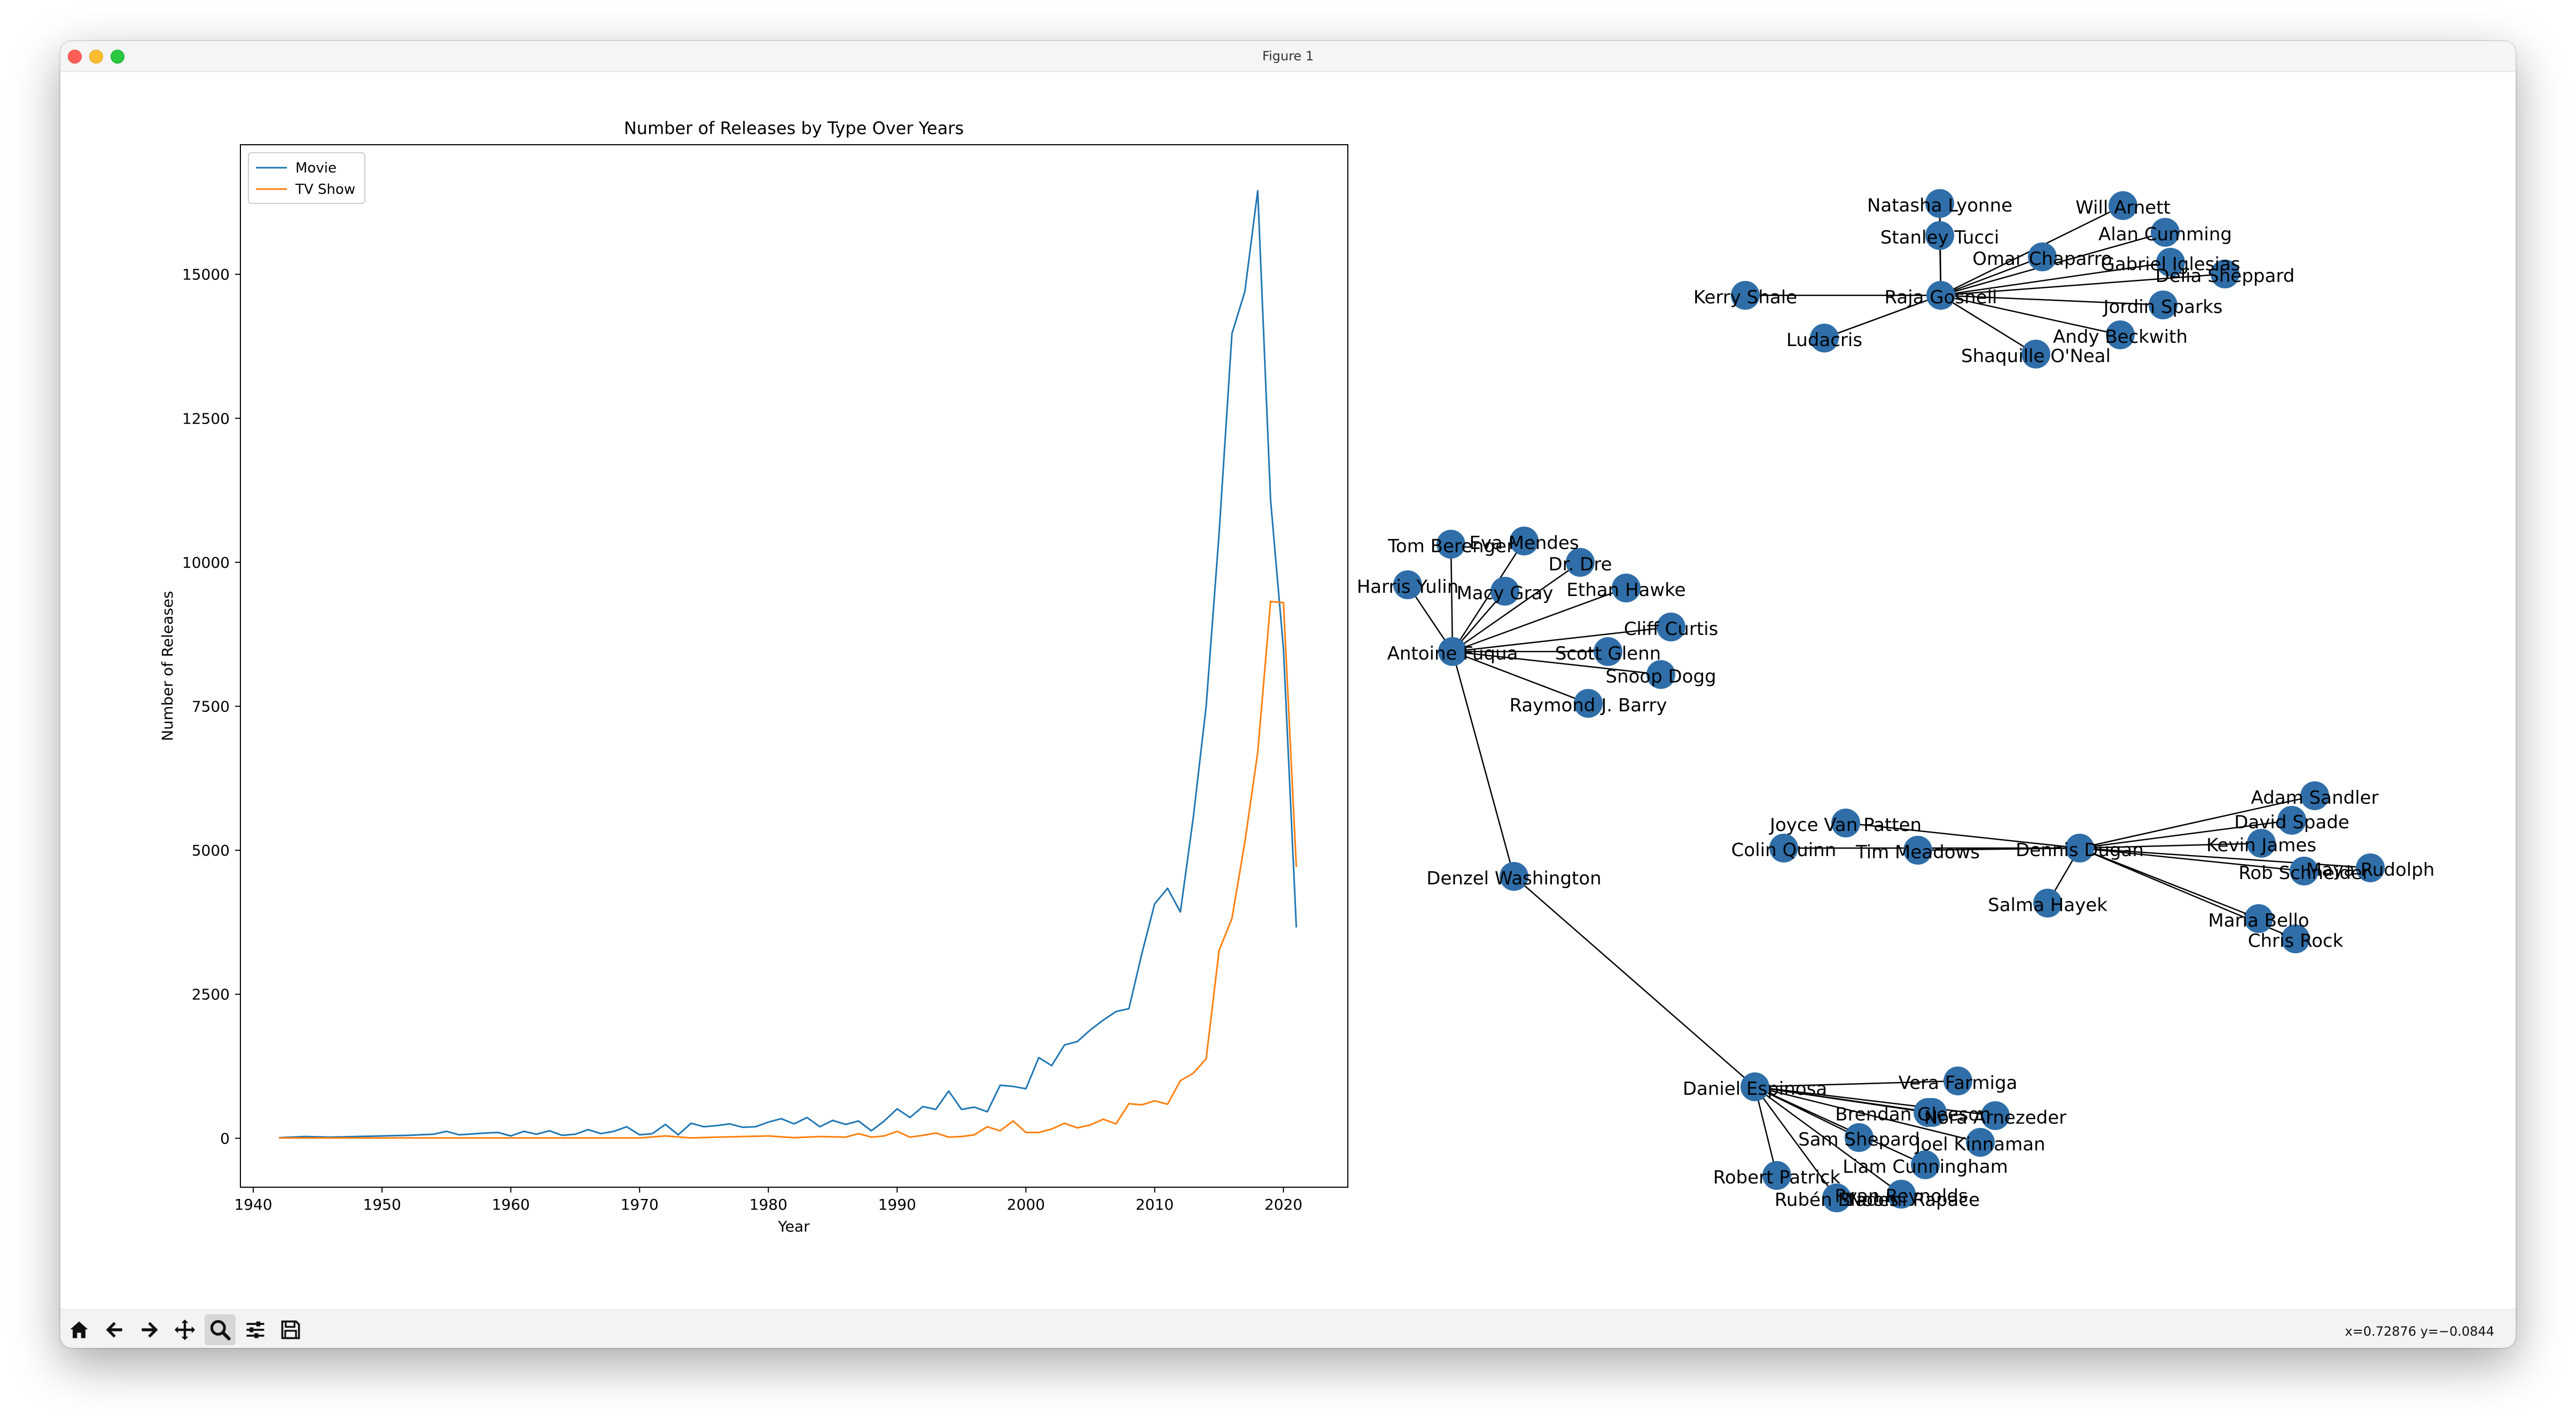  I want to click on graph-node-label: Ryan Reynolds, so click(1901, 1196).